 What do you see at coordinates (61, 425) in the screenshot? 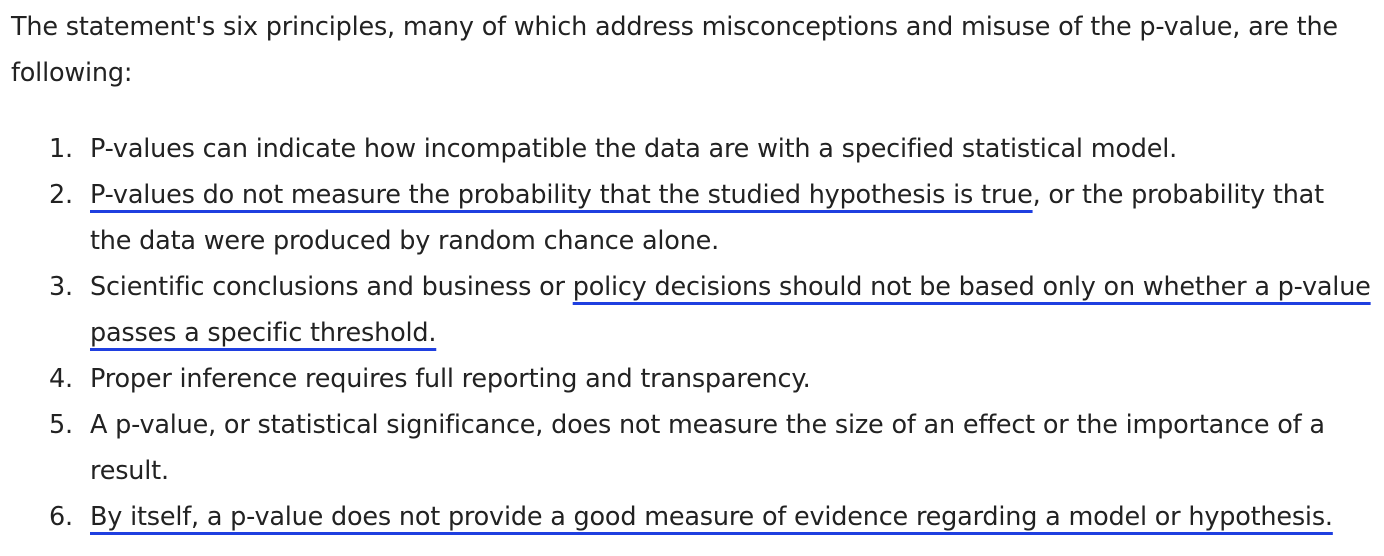
I see `list-number: 5.` at bounding box center [61, 425].